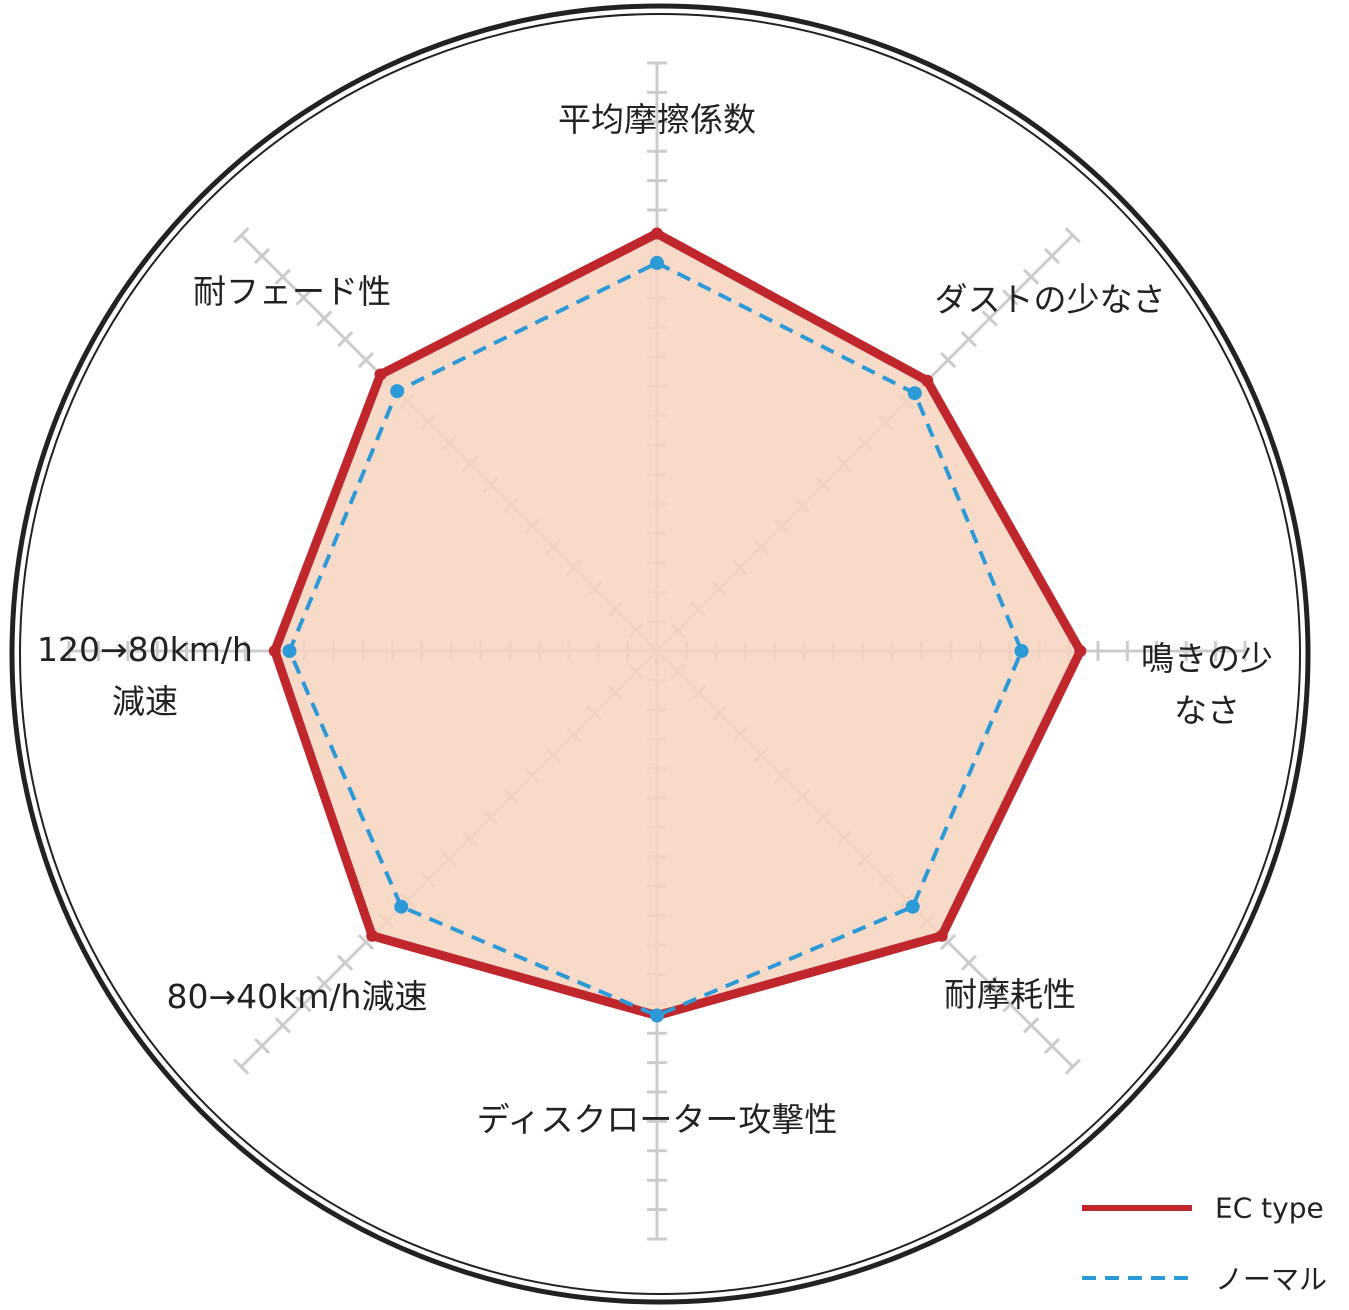 This screenshot has height=1310, width=1349. What do you see at coordinates (1271, 1279) in the screenshot?
I see `legend-label: ノーマル` at bounding box center [1271, 1279].